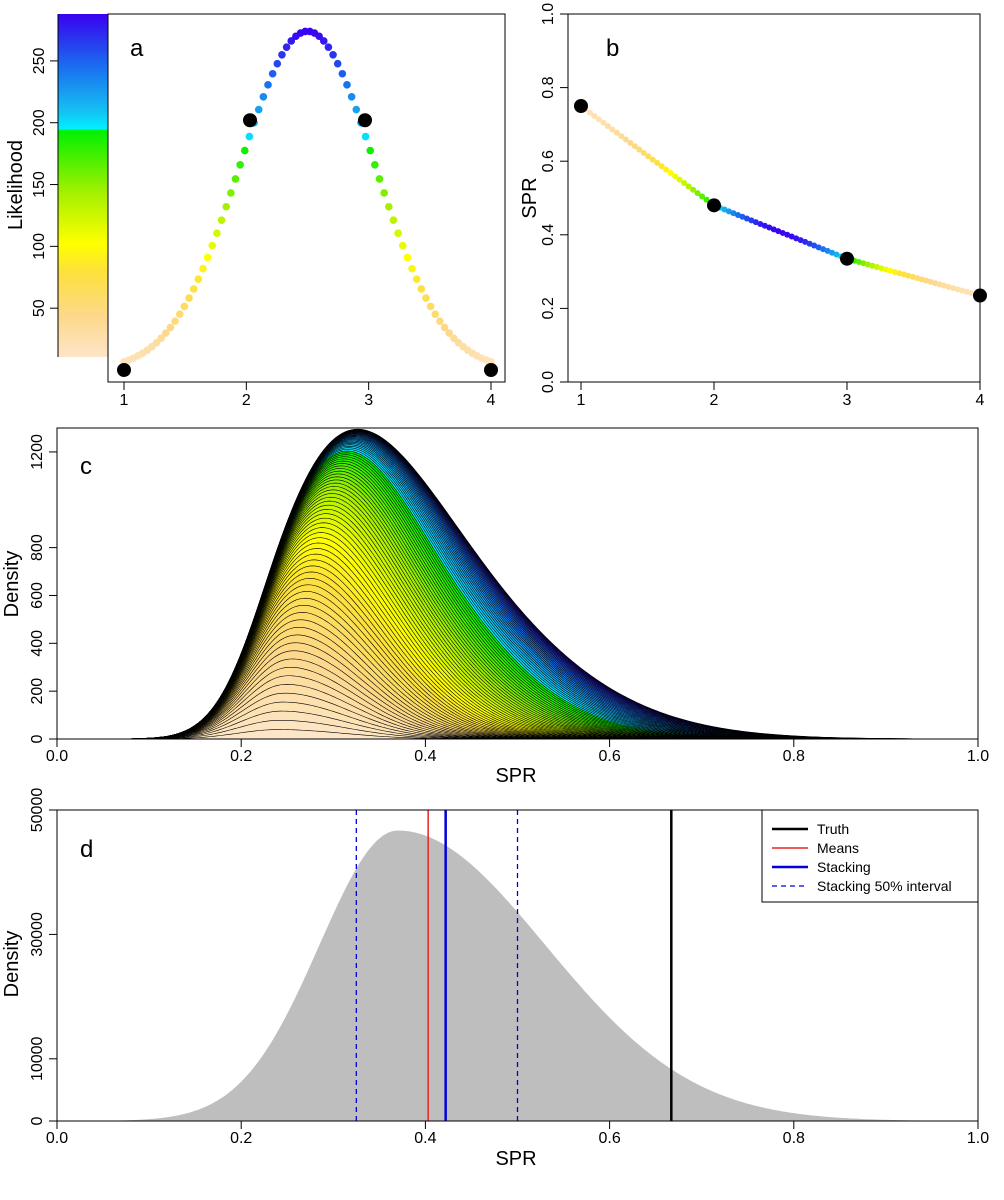 Image resolution: width=1004 pixels, height=1200 pixels. What do you see at coordinates (609, 756) in the screenshot?
I see `panel-c-x-tick-label: 0.6` at bounding box center [609, 756].